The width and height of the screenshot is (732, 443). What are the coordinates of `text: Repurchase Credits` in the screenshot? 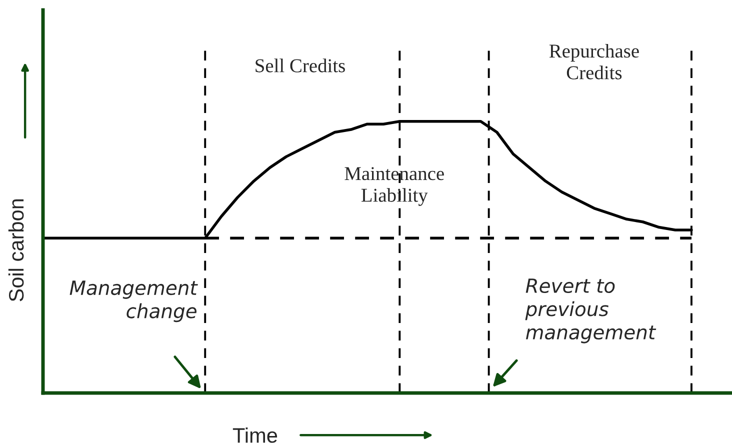 It's located at (594, 62).